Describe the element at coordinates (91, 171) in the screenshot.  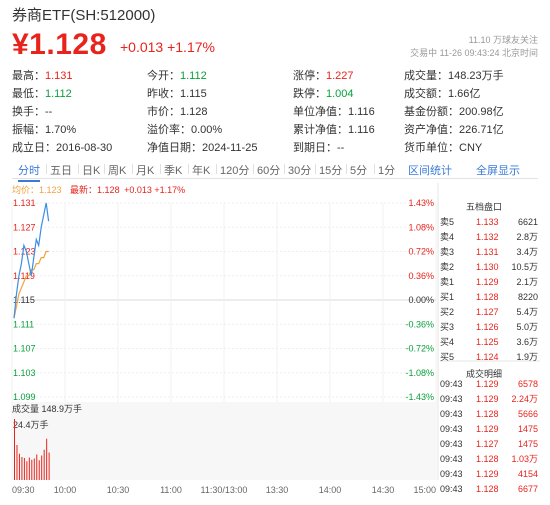
I see `tab-2: 日K` at that location.